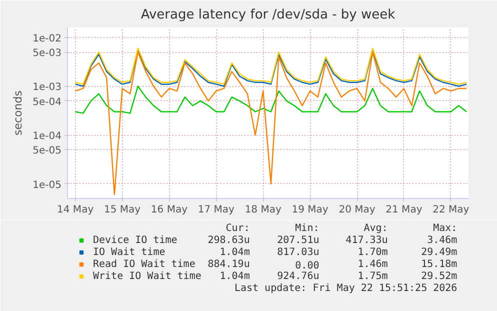 The width and height of the screenshot is (497, 311). Describe the element at coordinates (238, 228) in the screenshot. I see `text: Cur:` at that location.